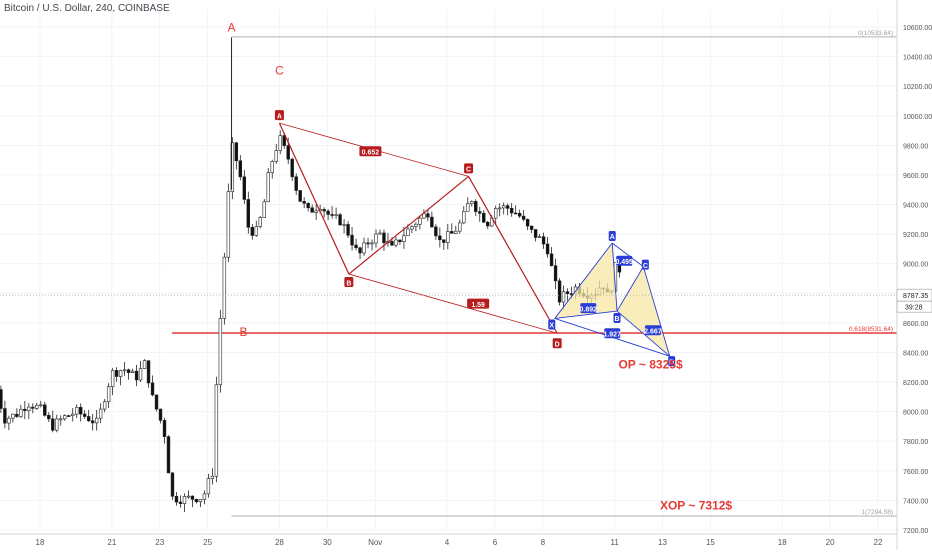  What do you see at coordinates (543, 542) in the screenshot?
I see `x-tick-label: 8` at bounding box center [543, 542].